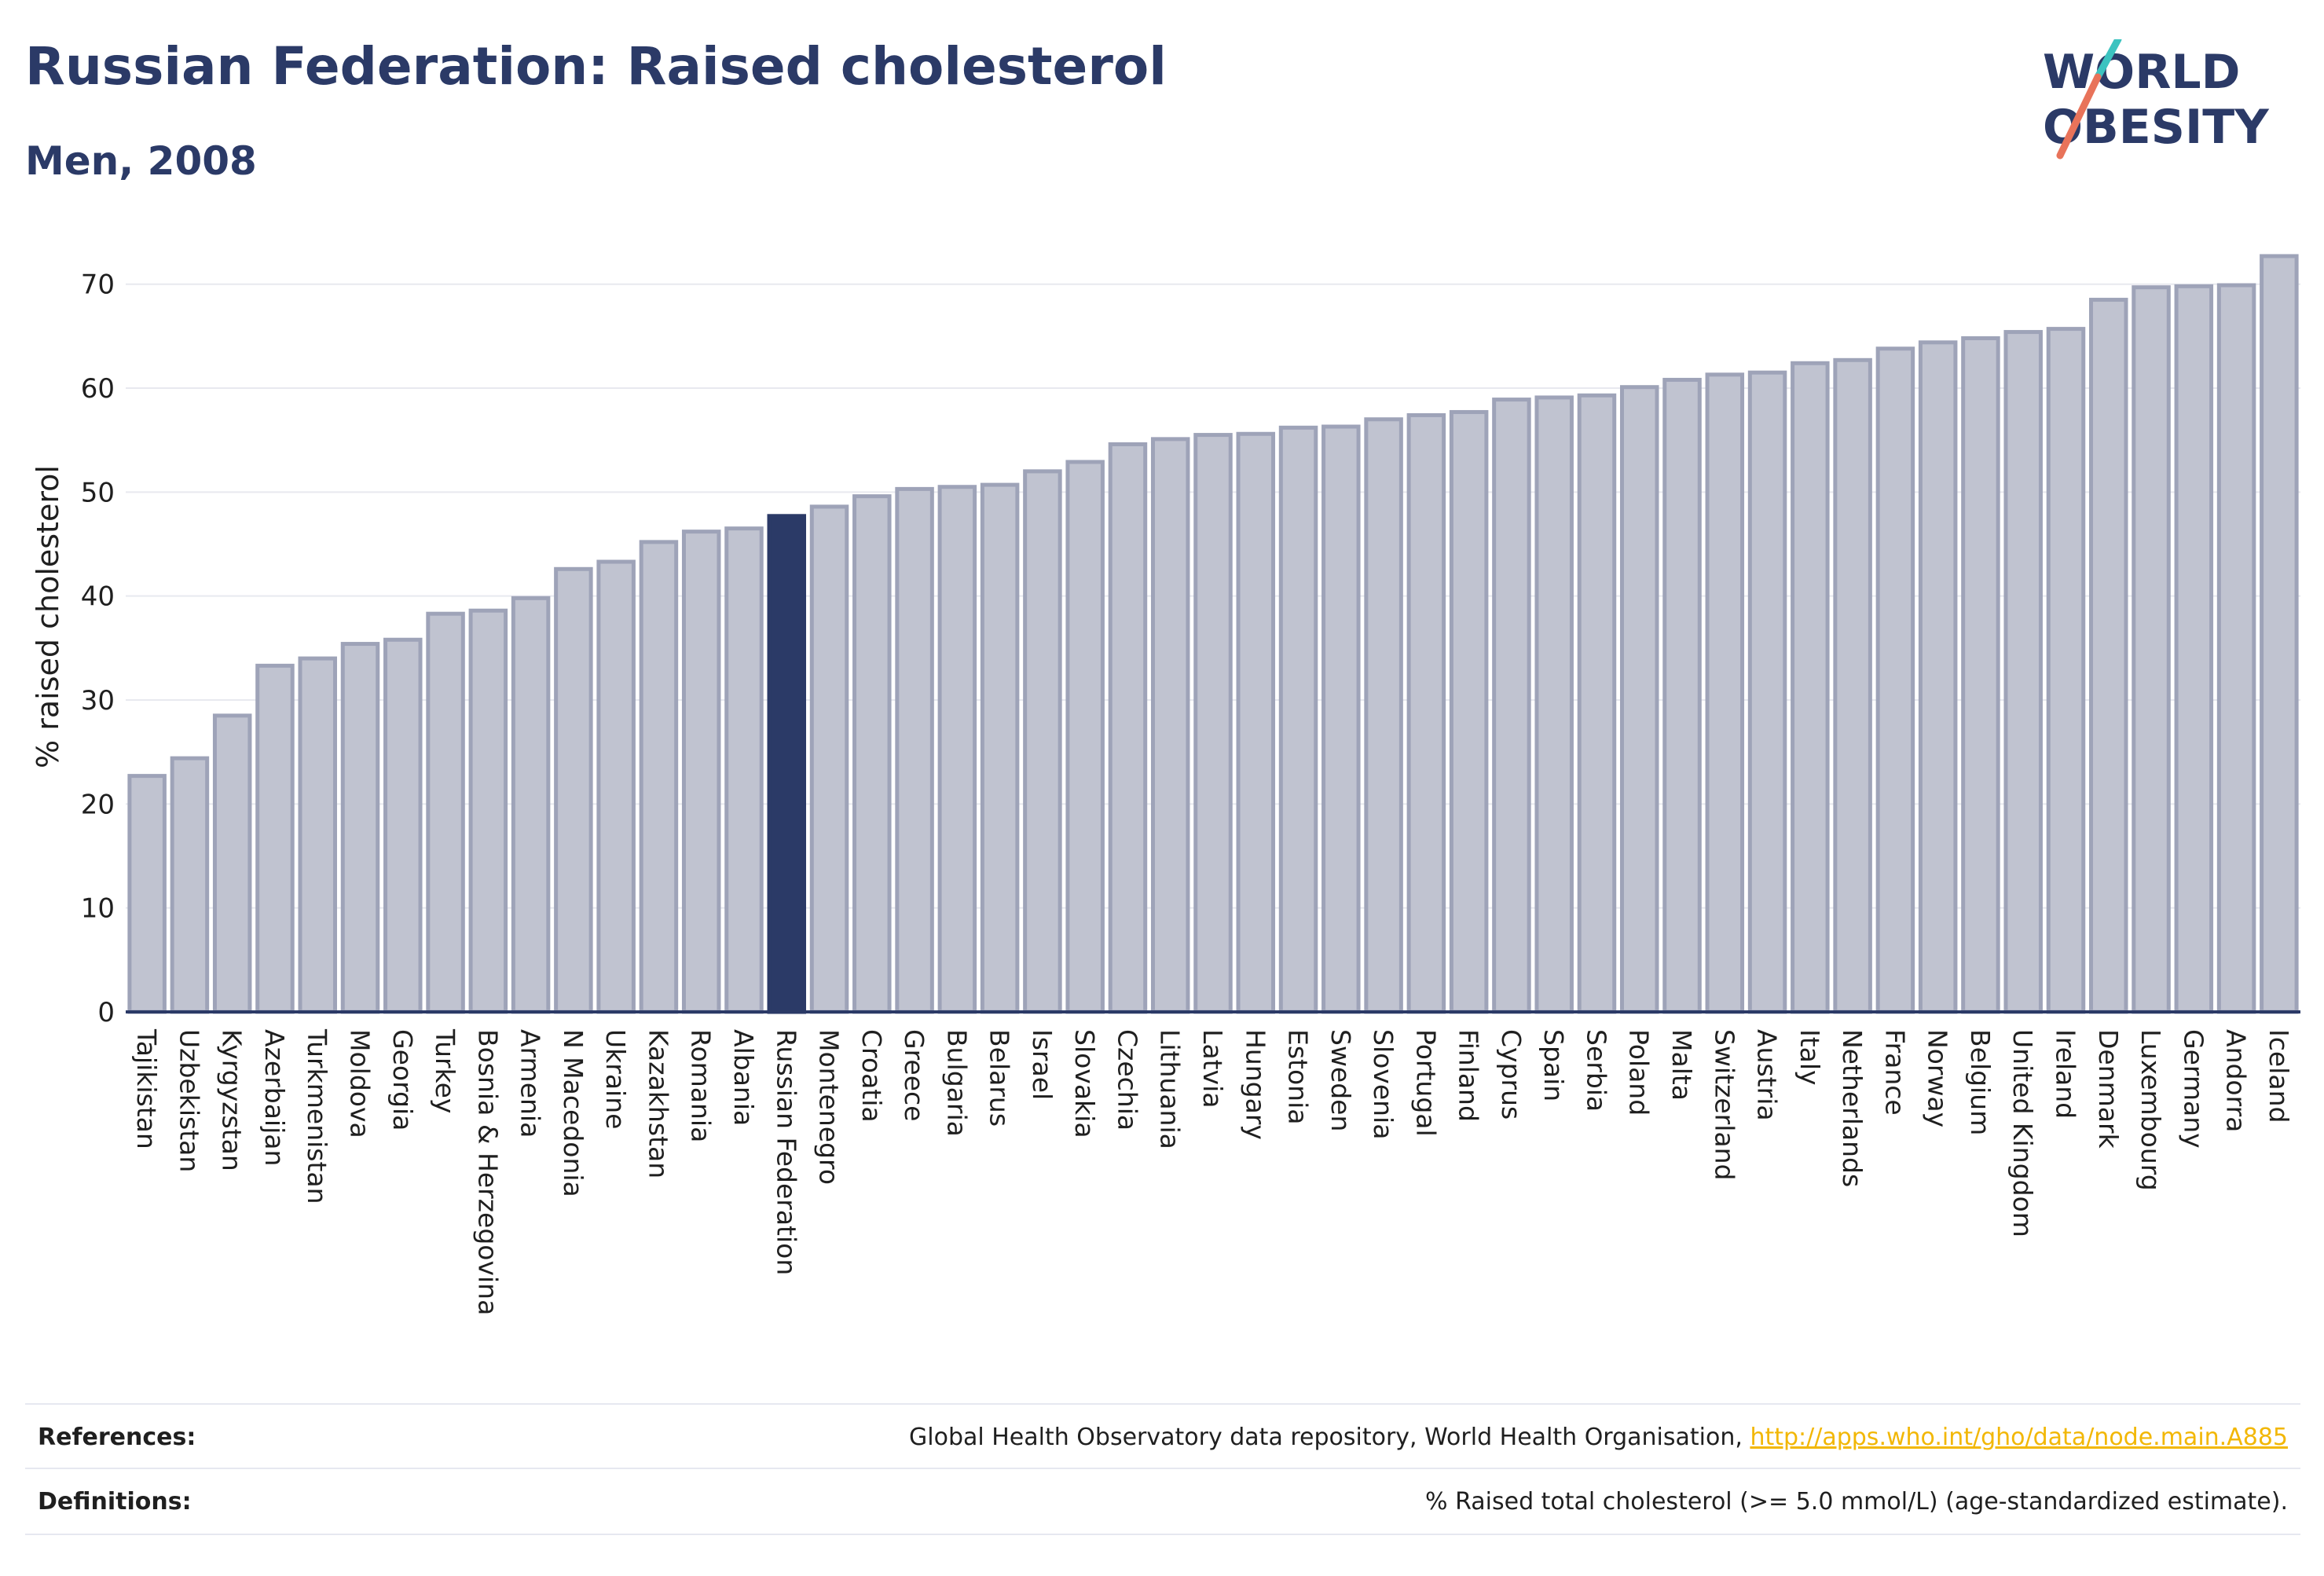 The height and width of the screenshot is (1576, 2324). Describe the element at coordinates (360, 1083) in the screenshot. I see `x-tick-label: Moldova` at that location.